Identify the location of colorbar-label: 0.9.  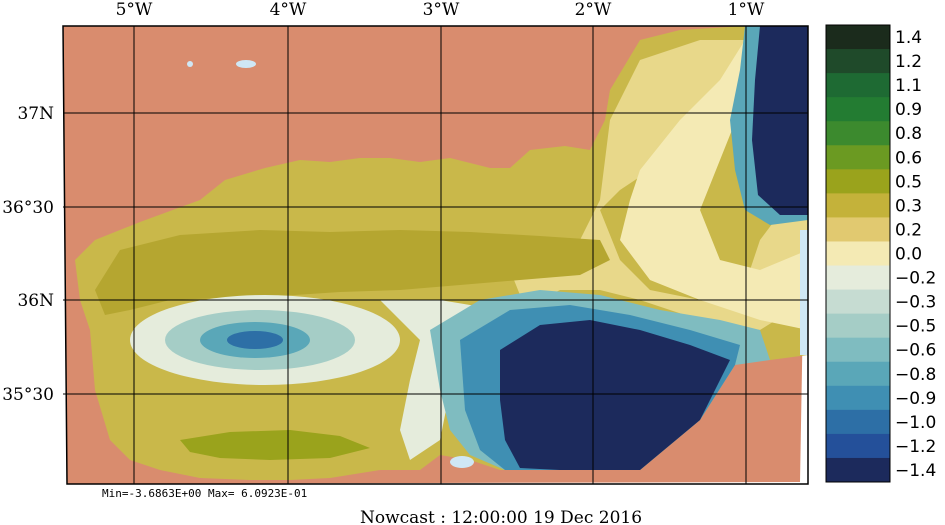
(908, 110).